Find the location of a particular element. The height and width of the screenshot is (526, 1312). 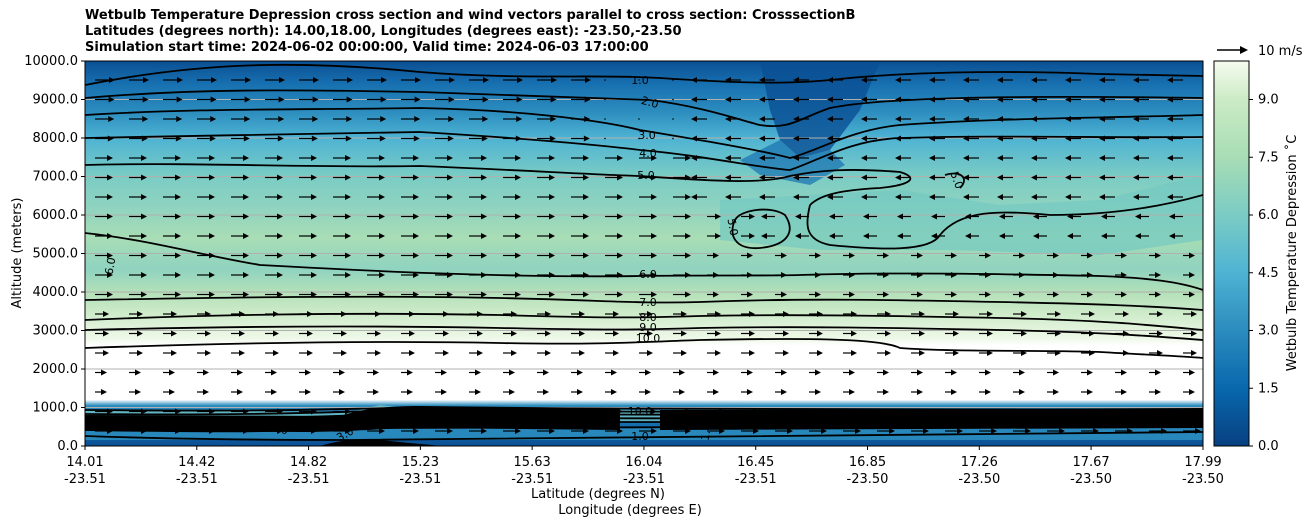

contour-5-0-main is located at coordinates (498, 184).